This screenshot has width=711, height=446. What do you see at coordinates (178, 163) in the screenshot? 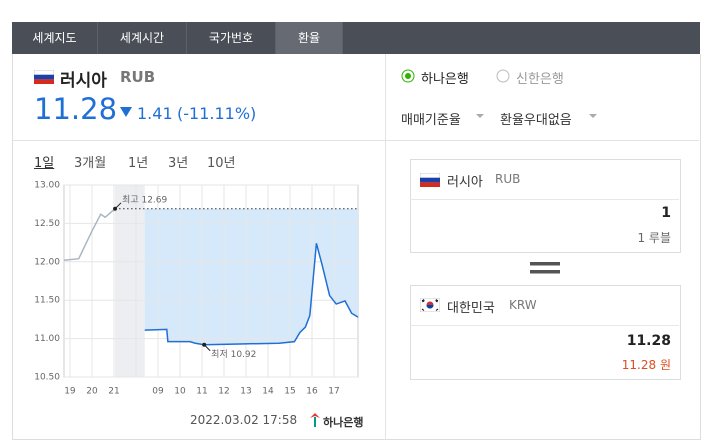
I see `period: 3년` at bounding box center [178, 163].